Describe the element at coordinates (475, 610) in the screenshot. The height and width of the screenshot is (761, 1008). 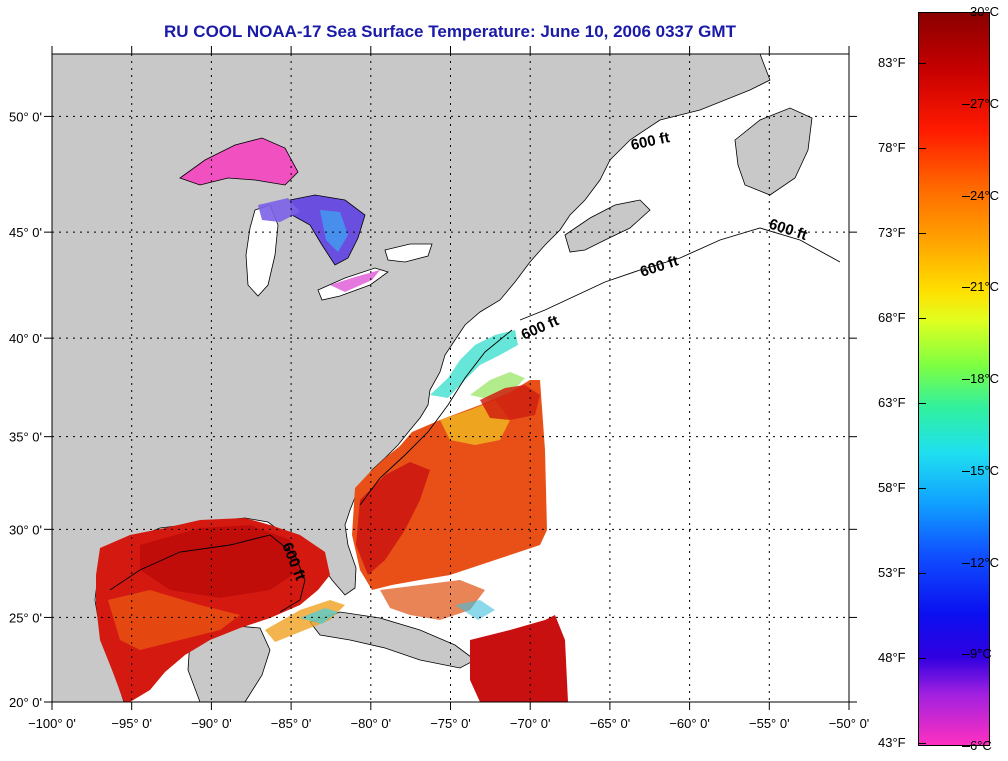
I see `sst-bahamas-cyan` at that location.